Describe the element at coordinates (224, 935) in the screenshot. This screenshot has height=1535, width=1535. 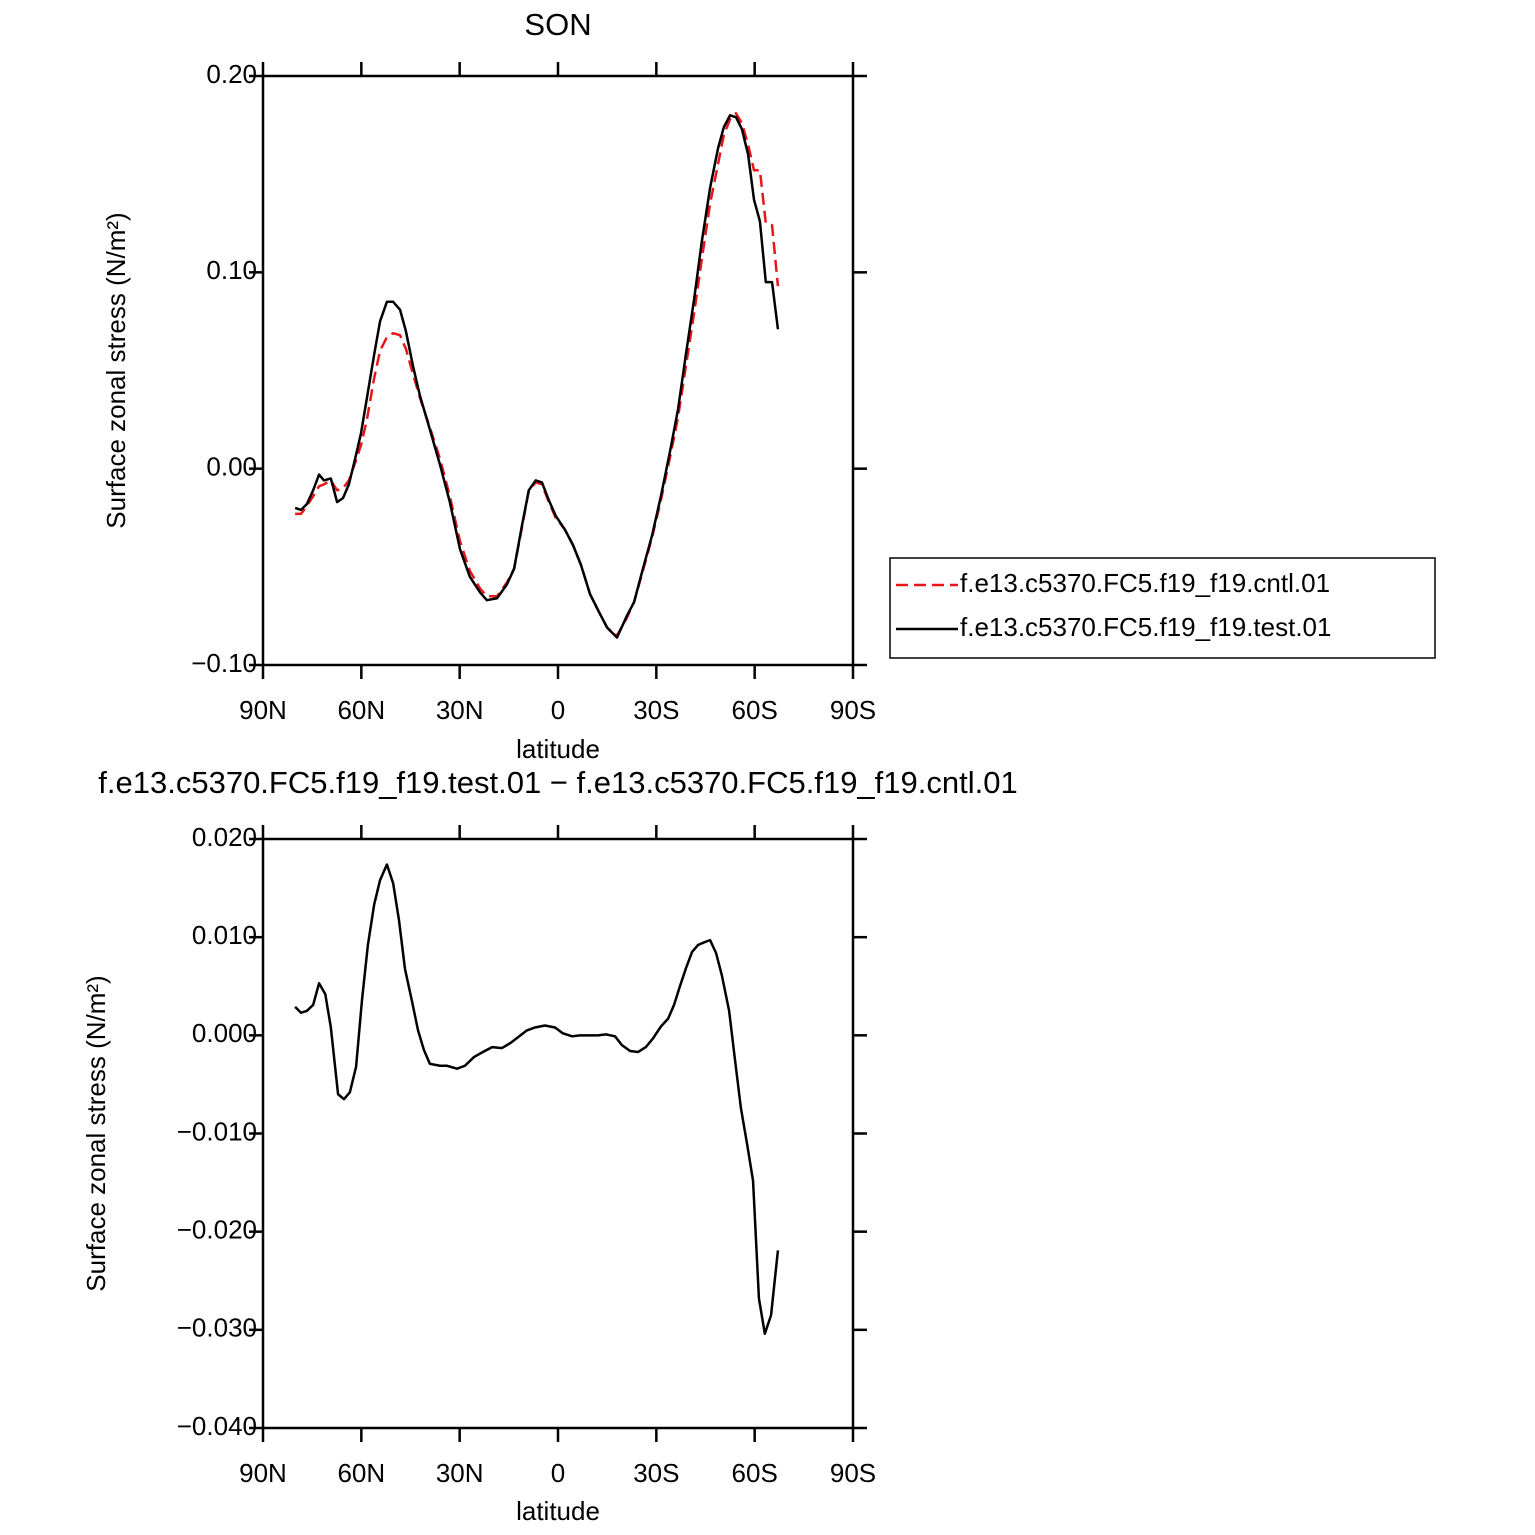
I see `y-tick-label: 0.010` at that location.